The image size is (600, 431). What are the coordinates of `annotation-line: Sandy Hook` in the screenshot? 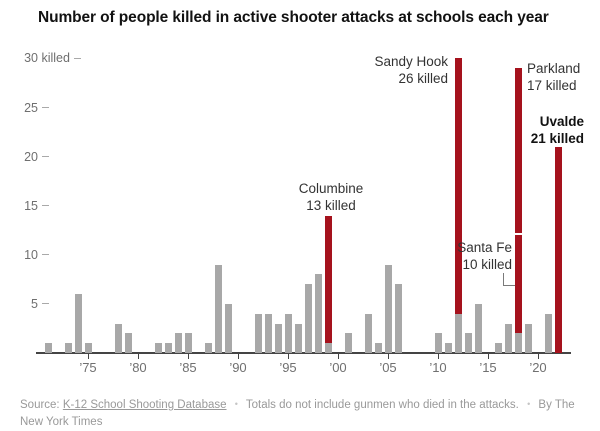 It's located at (411, 61).